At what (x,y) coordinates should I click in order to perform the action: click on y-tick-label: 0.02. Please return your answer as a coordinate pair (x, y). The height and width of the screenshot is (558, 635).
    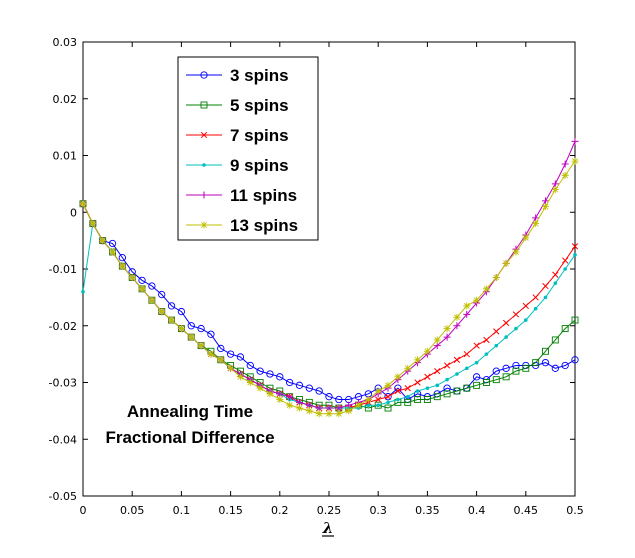
    Looking at the image, I should click on (65, 99).